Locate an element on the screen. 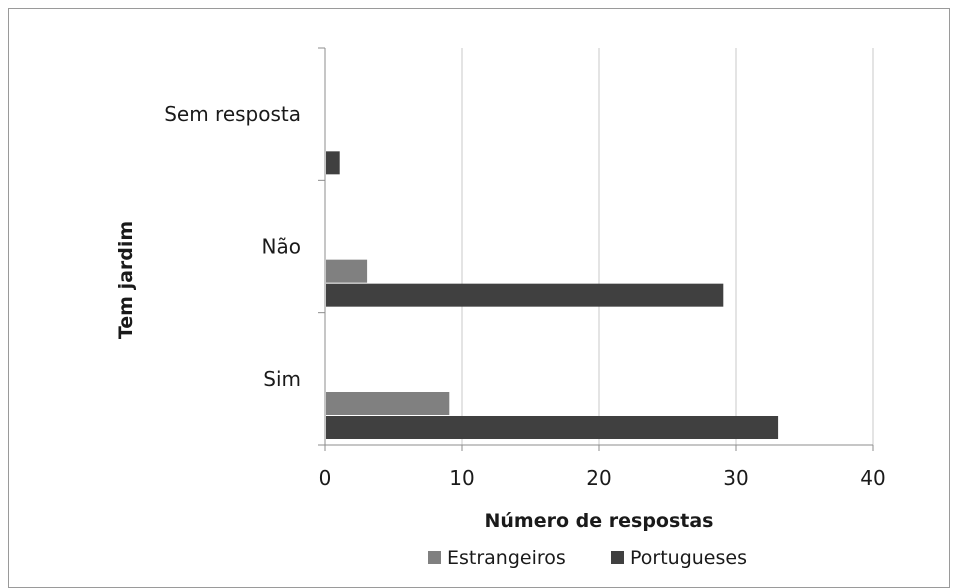 The height and width of the screenshot is (588, 958). bar-estrangeiros-não is located at coordinates (347, 271).